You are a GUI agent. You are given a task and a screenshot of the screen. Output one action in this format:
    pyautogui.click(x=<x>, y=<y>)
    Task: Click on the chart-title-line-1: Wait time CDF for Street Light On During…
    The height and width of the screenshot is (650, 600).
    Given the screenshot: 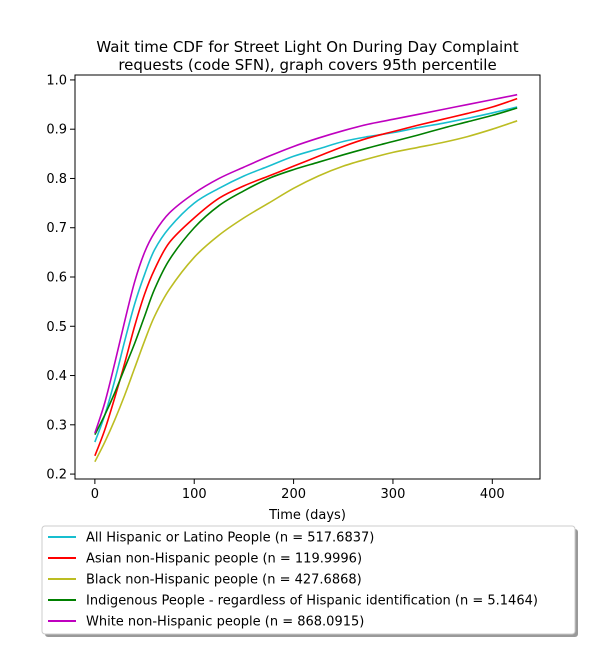 What is the action you would take?
    pyautogui.click(x=307, y=47)
    